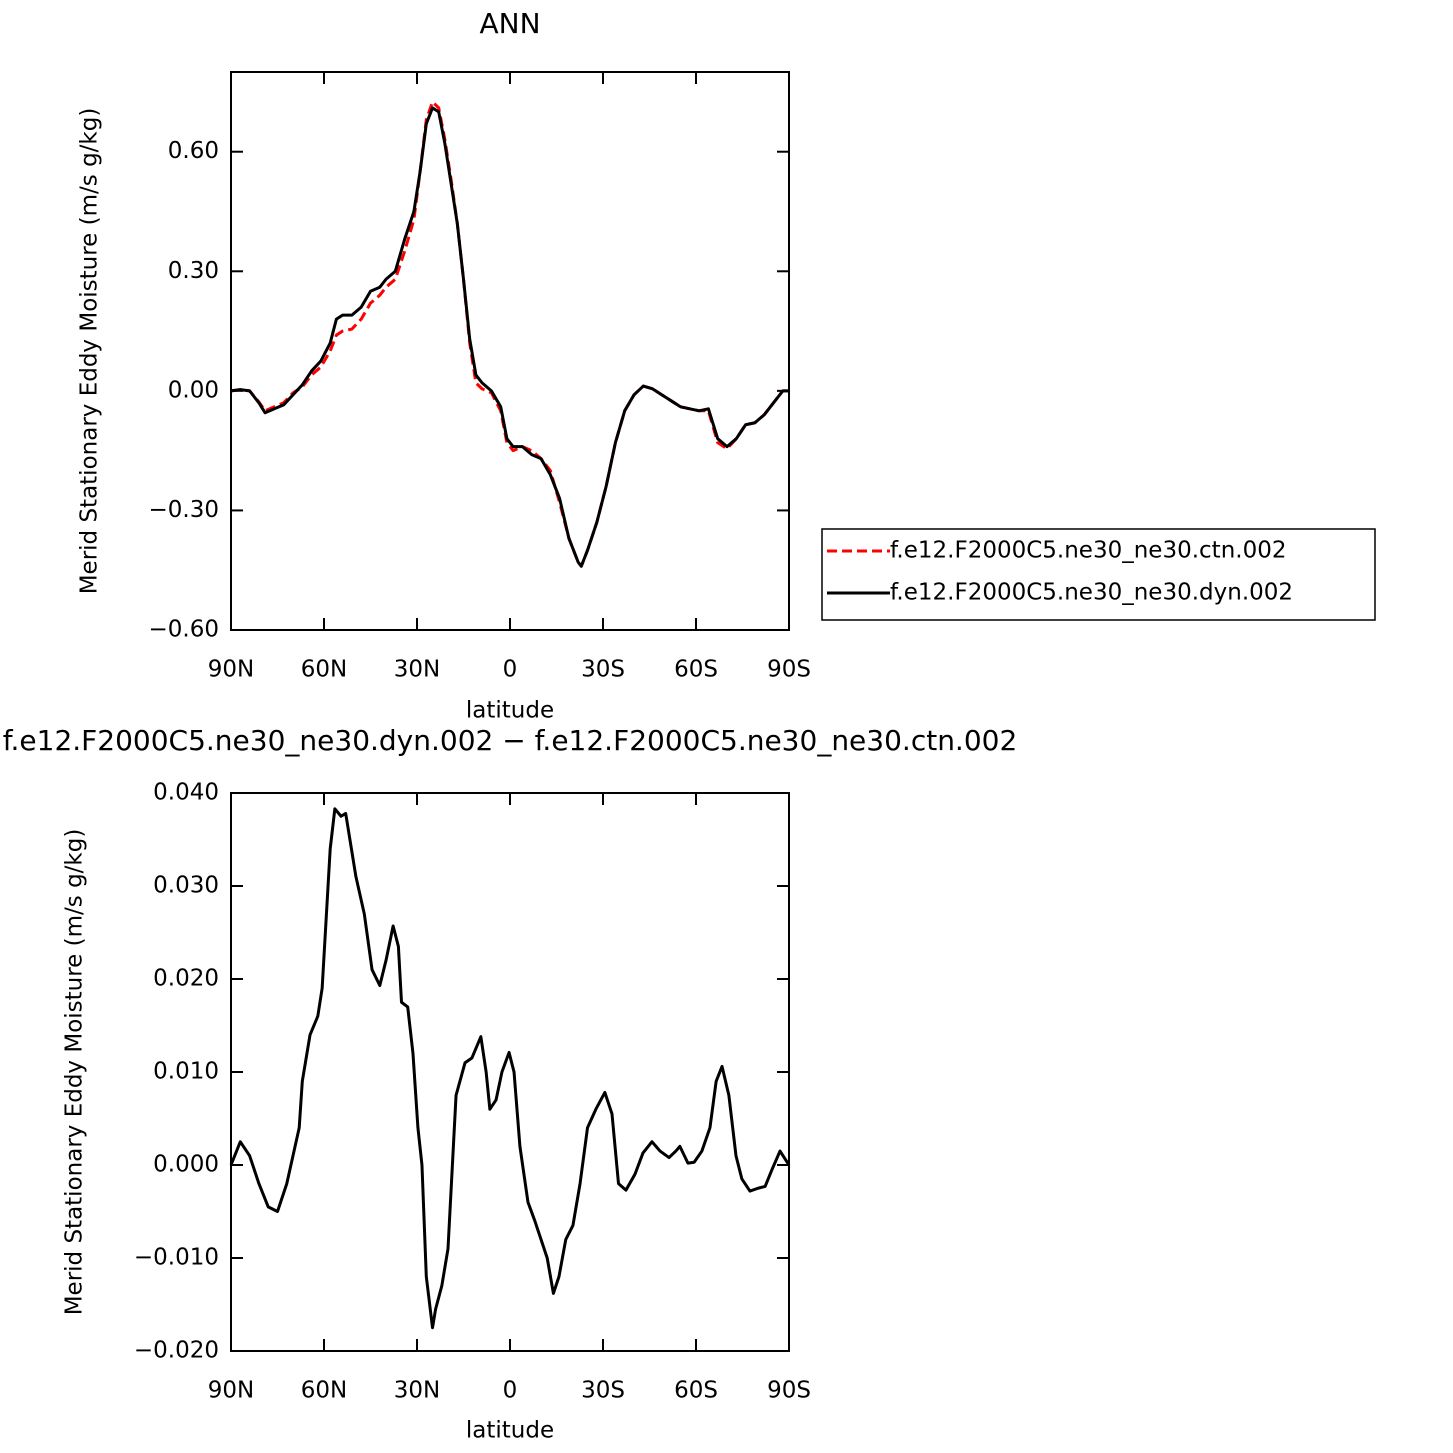 The height and width of the screenshot is (1453, 1453). I want to click on y-tick-label: −0.020, so click(176, 1351).